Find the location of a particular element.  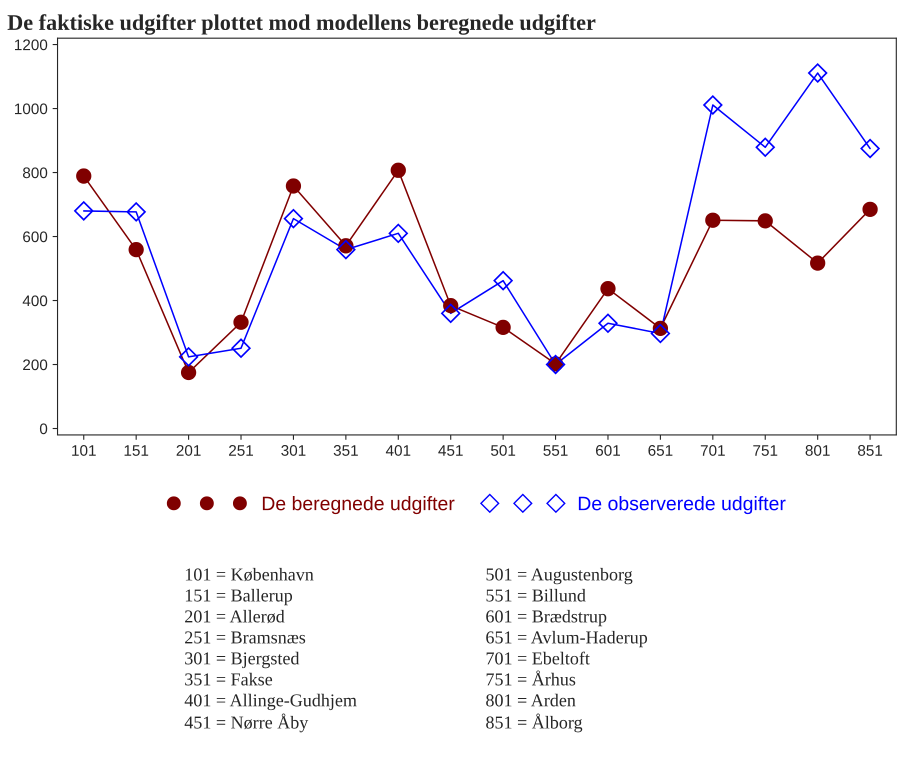

chart-title: De faktiske udgifter plottet mod modellens beregnede udgifter is located at coordinates (302, 24).